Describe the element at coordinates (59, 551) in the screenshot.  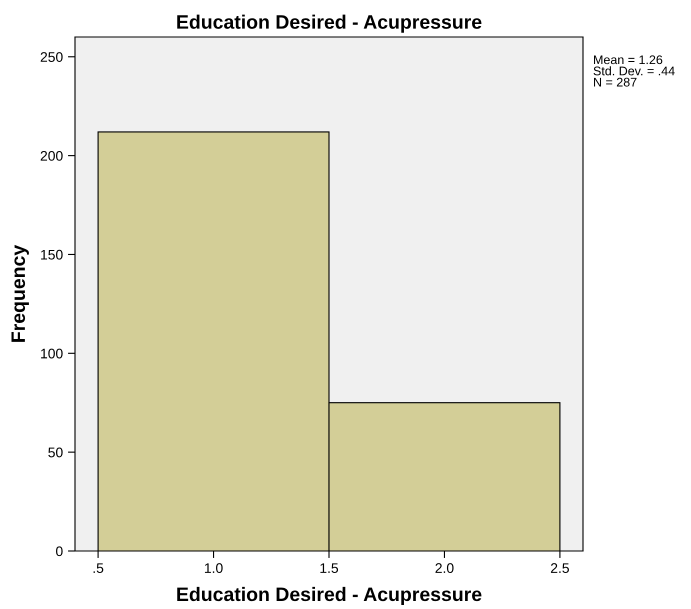
I see `y-tick-label: 0` at that location.